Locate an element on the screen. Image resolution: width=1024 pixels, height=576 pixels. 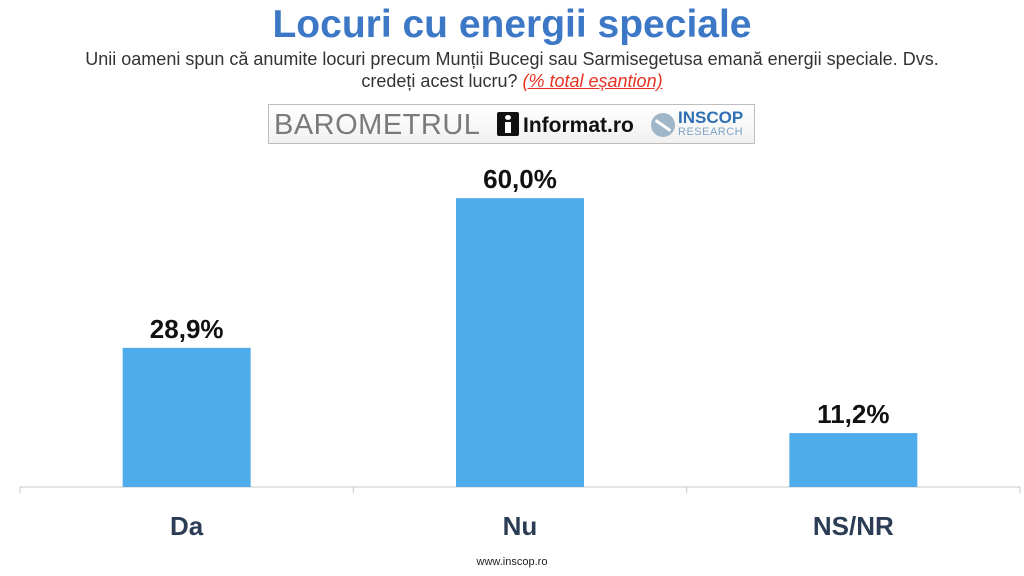
category-label-2: Nu is located at coordinates (520, 526).